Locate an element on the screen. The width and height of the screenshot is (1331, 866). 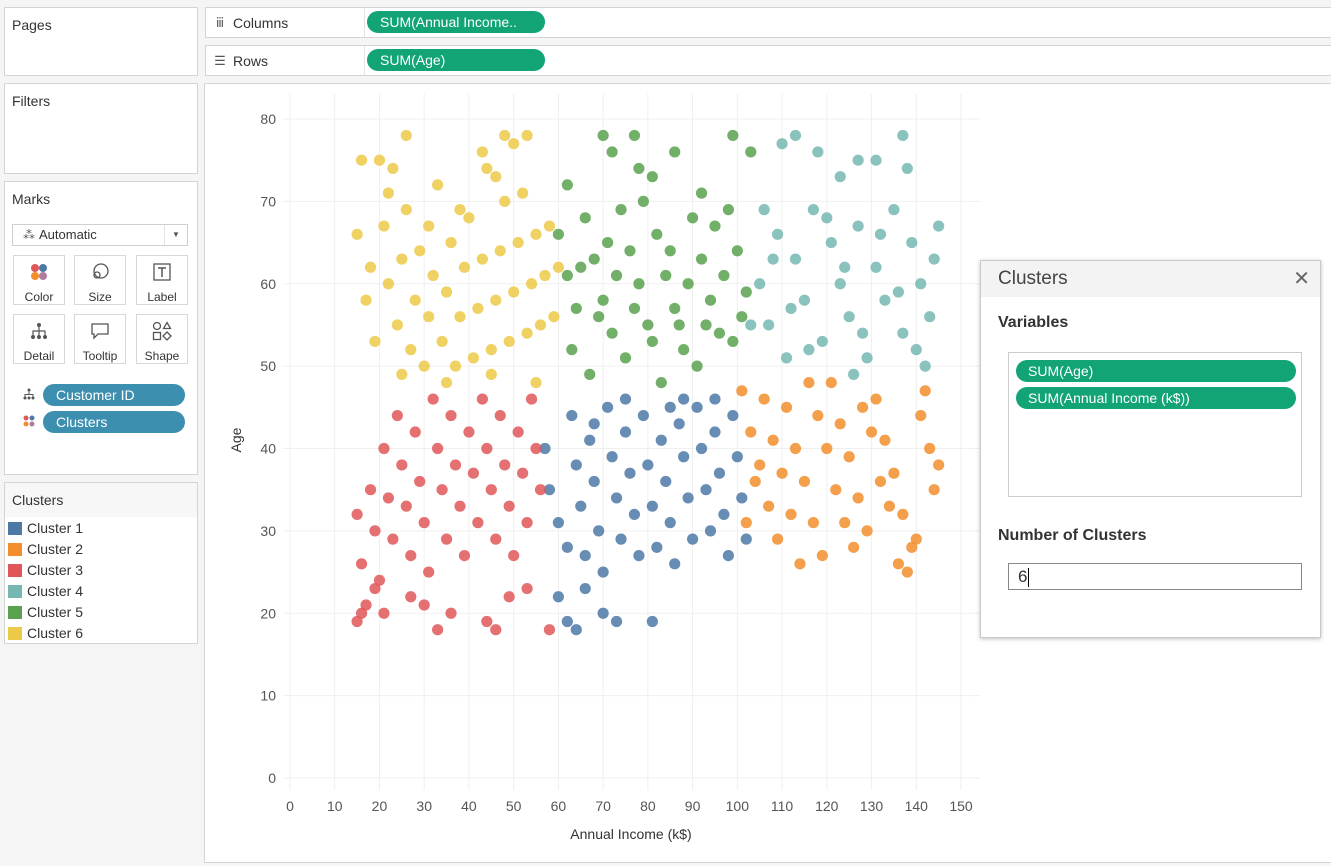
customer-id-pill: Customer ID is located at coordinates (114, 395).